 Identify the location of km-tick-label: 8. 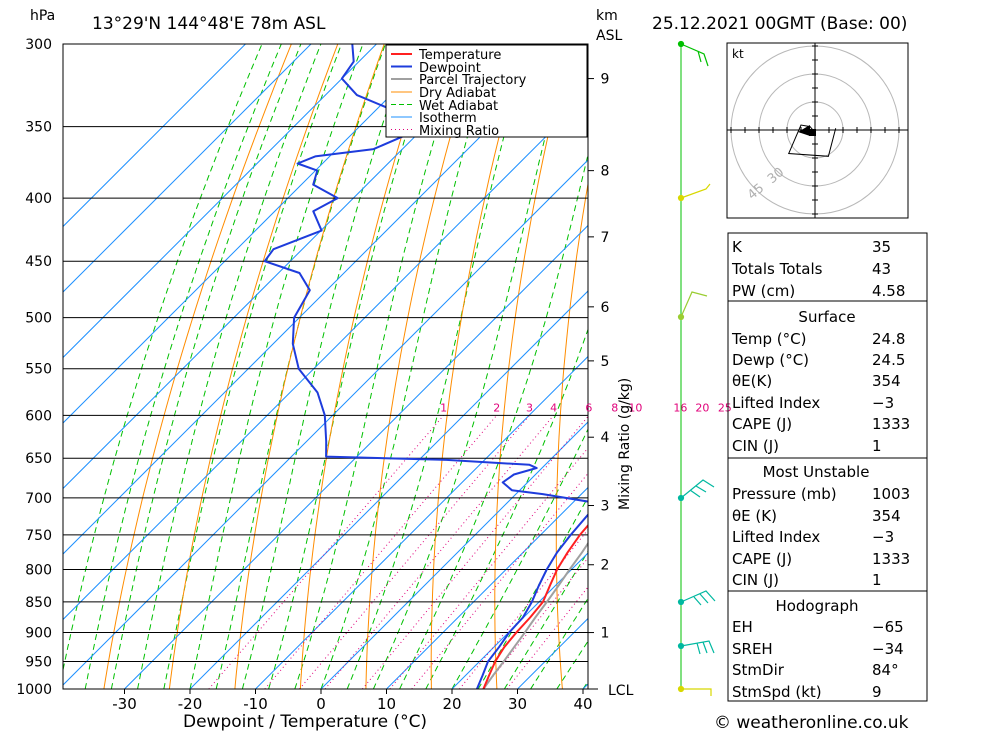
(605, 172).